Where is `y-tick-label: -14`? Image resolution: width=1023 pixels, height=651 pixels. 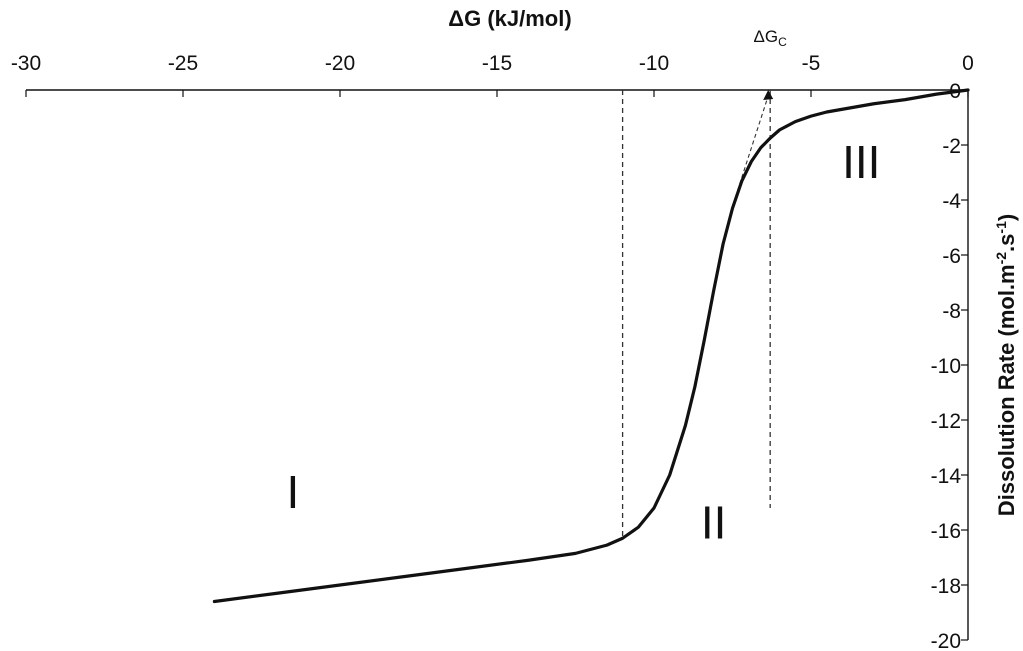 y-tick-label: -14 is located at coordinates (946, 476).